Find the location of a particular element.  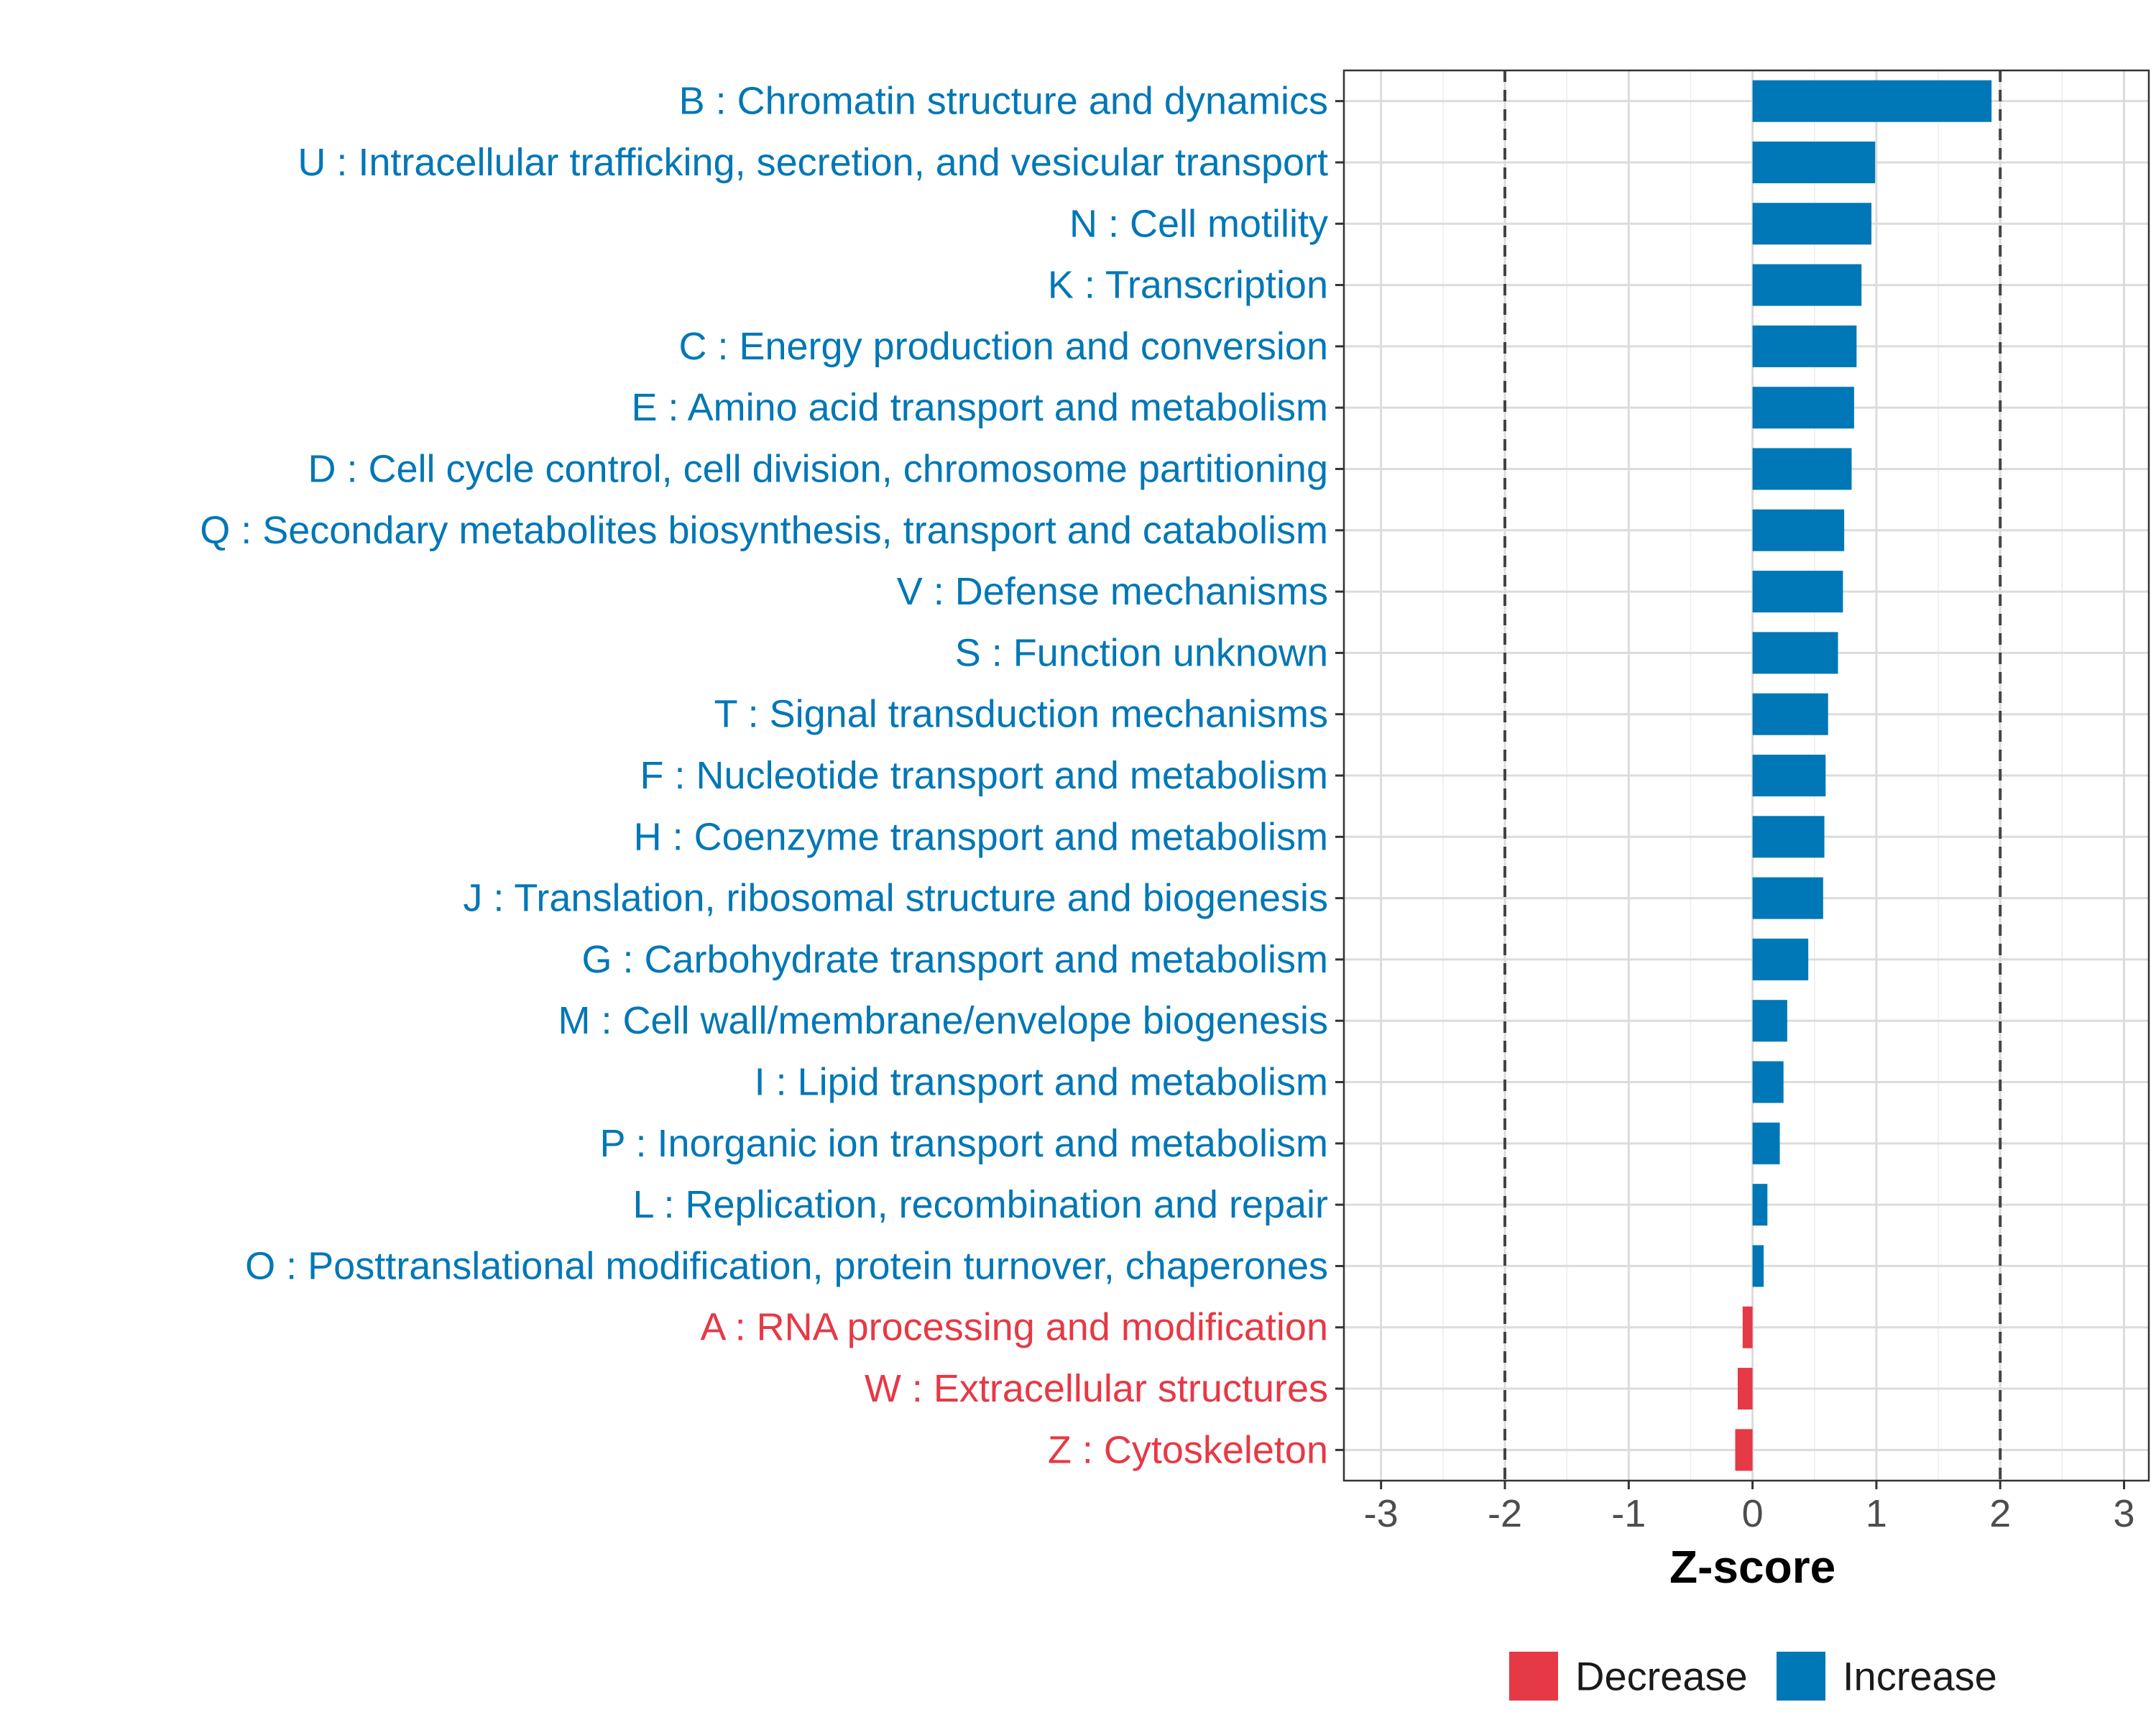

x-tick-label: -3 is located at coordinates (1382, 1513).